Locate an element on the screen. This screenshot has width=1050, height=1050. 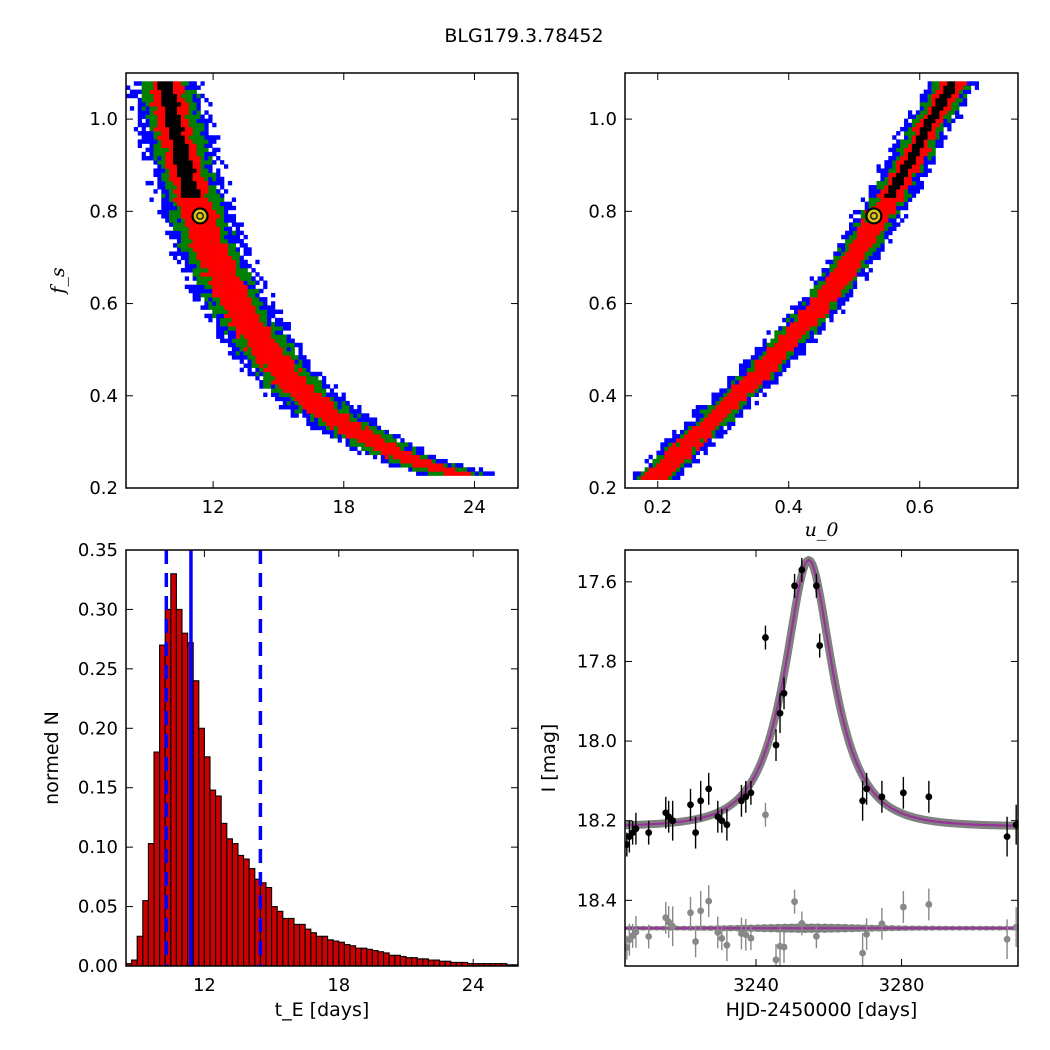
data-point is located at coordinates (673, 821).